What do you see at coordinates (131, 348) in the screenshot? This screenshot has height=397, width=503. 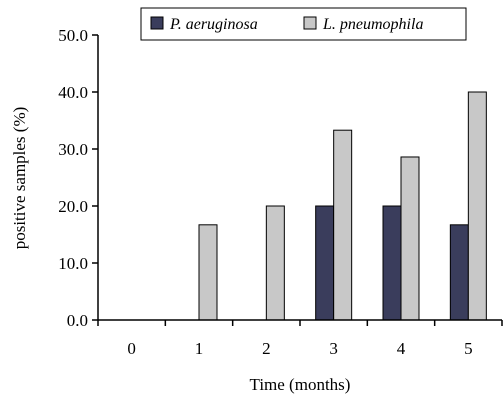 I see `x-tick-label: 0` at bounding box center [131, 348].